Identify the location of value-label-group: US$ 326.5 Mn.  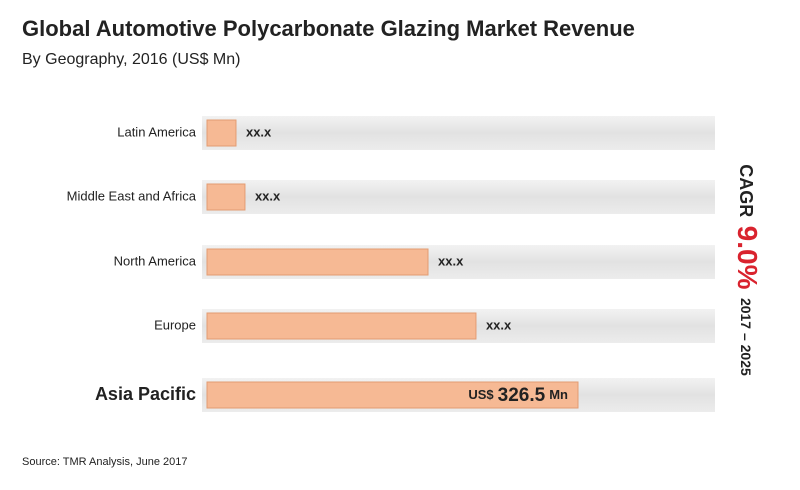
(518, 395).